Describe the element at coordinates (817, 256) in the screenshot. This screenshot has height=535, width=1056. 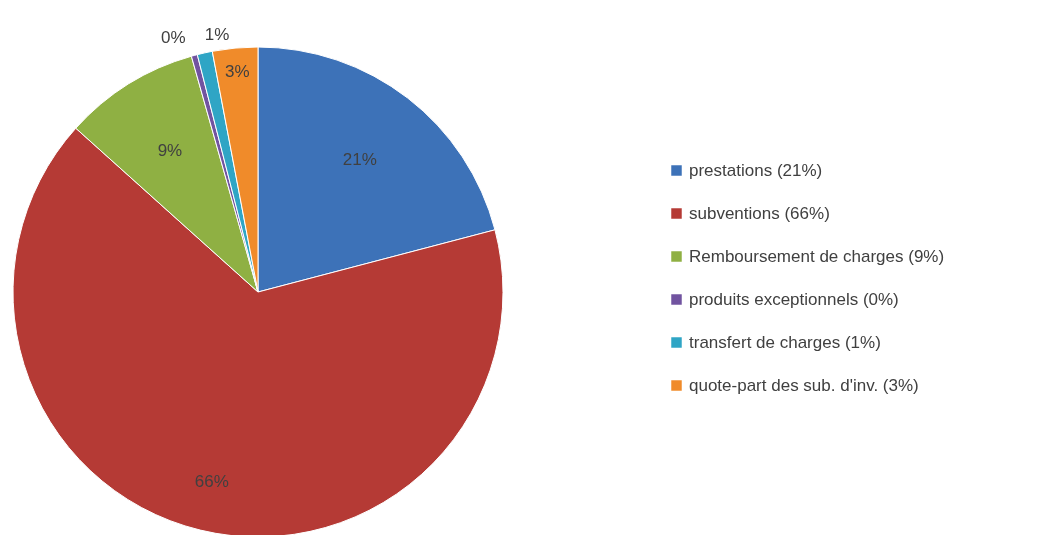
I see `legend-label: Remboursement de charges (9%)` at that location.